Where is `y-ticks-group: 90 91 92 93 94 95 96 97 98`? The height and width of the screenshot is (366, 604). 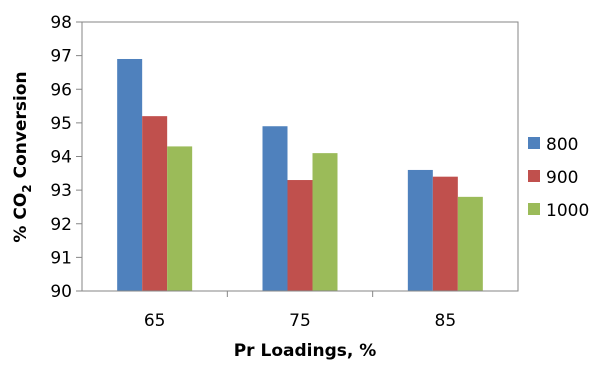 y-ticks-group: 90 91 92 93 94 95 96 97 98 is located at coordinates (66, 157).